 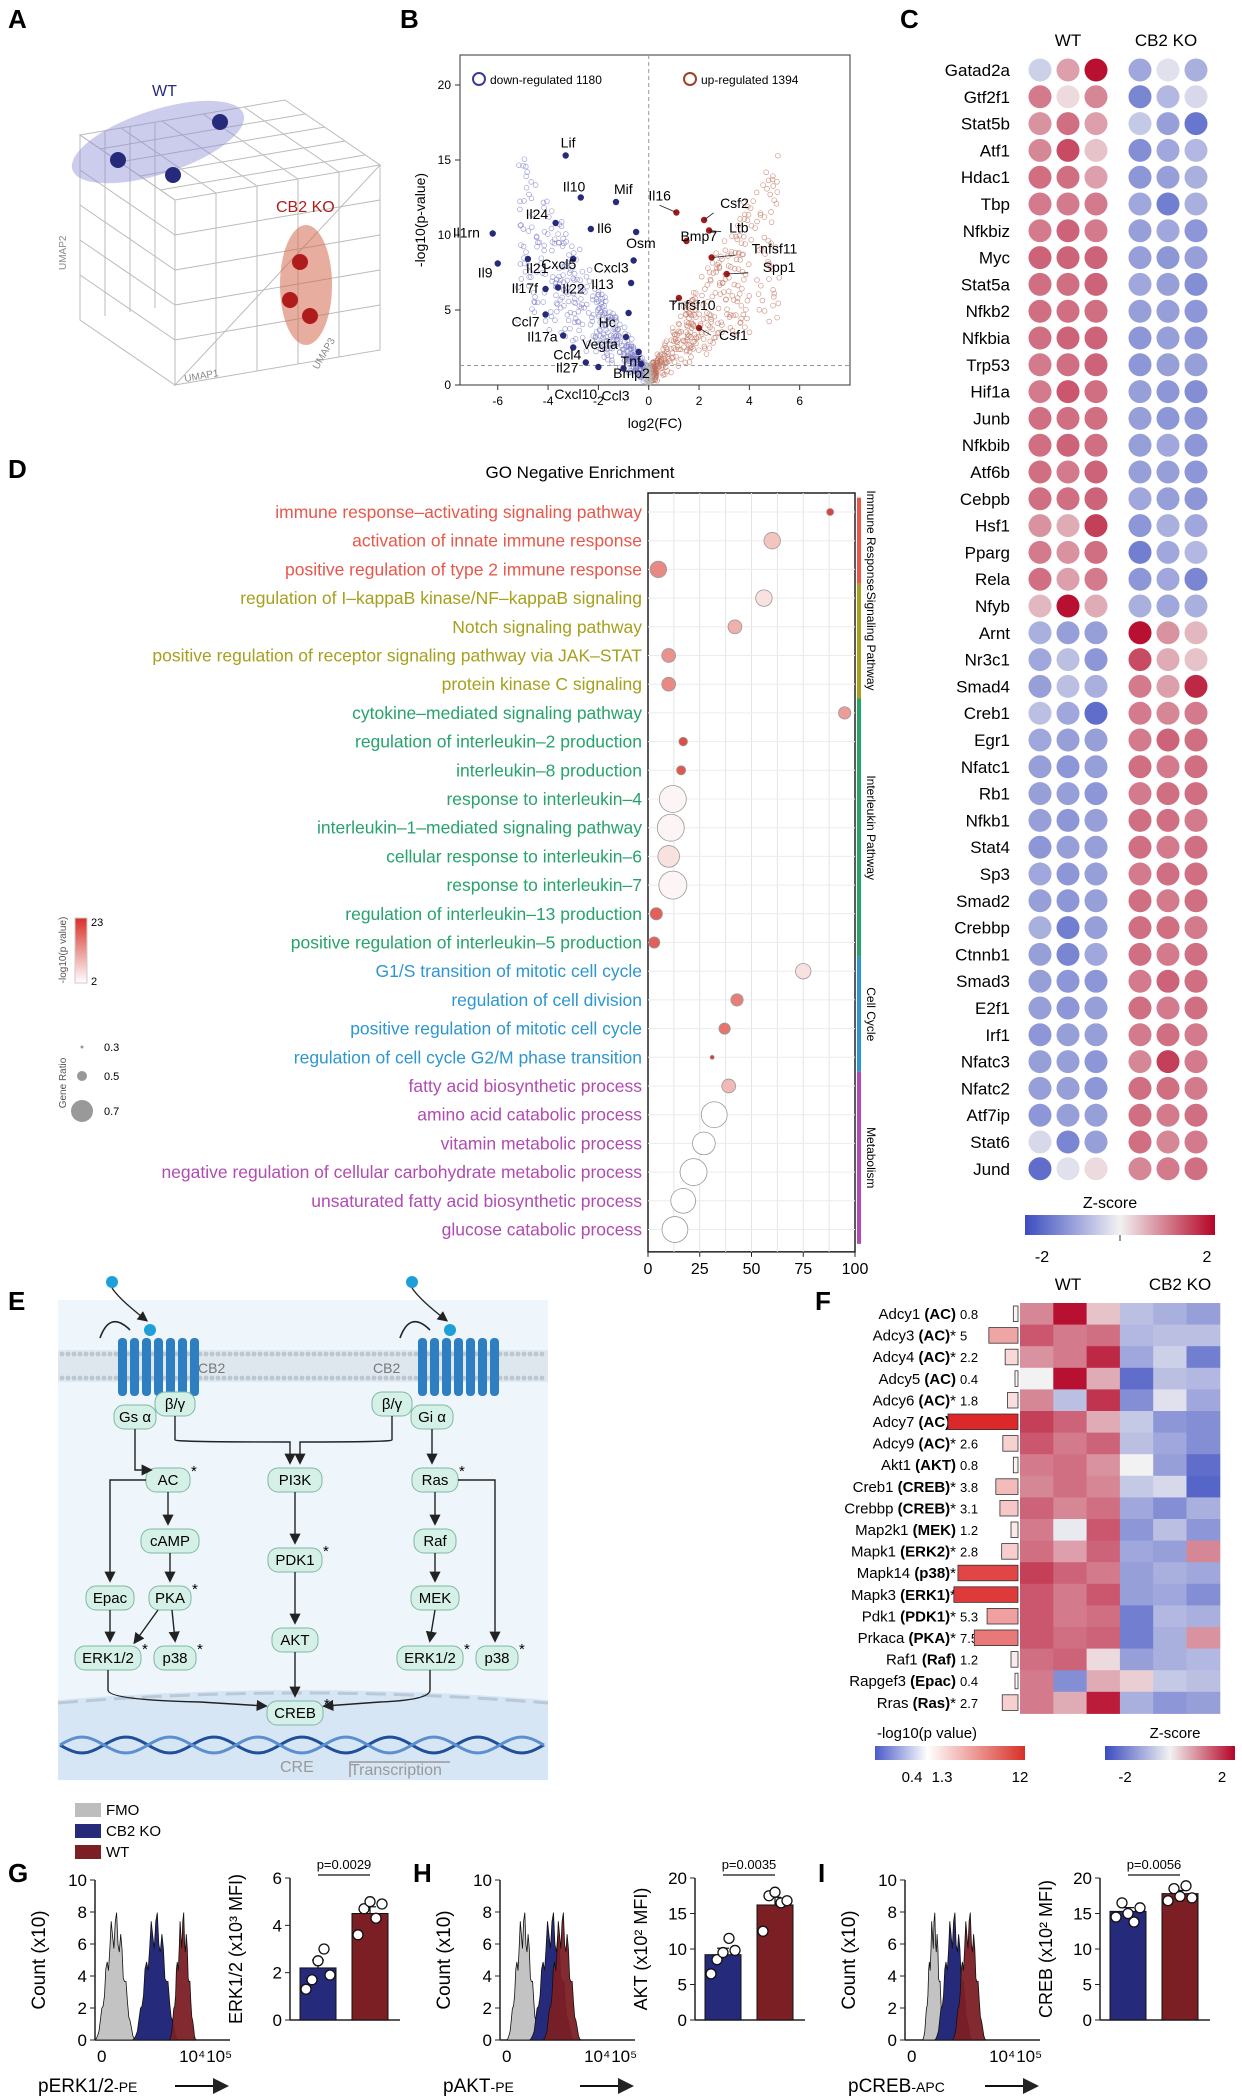 I want to click on hist-ytick: 4, so click(x=892, y=1976).